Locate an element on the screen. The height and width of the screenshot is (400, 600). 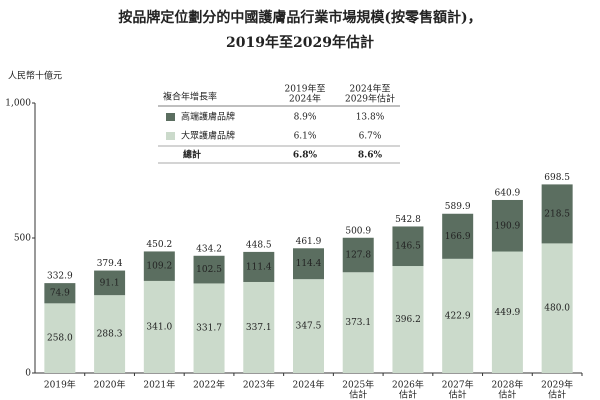
chart-title: 按品牌定位劃分的中國護膚品行業市場規模(按零售額計)， is located at coordinates (299, 17).